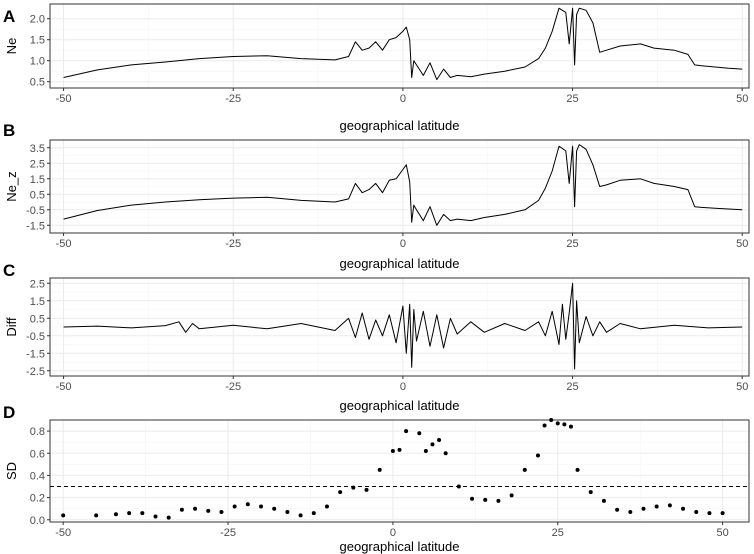 This screenshot has height=554, width=754. Describe the element at coordinates (9, 412) in the screenshot. I see `panel-letter: D` at that location.